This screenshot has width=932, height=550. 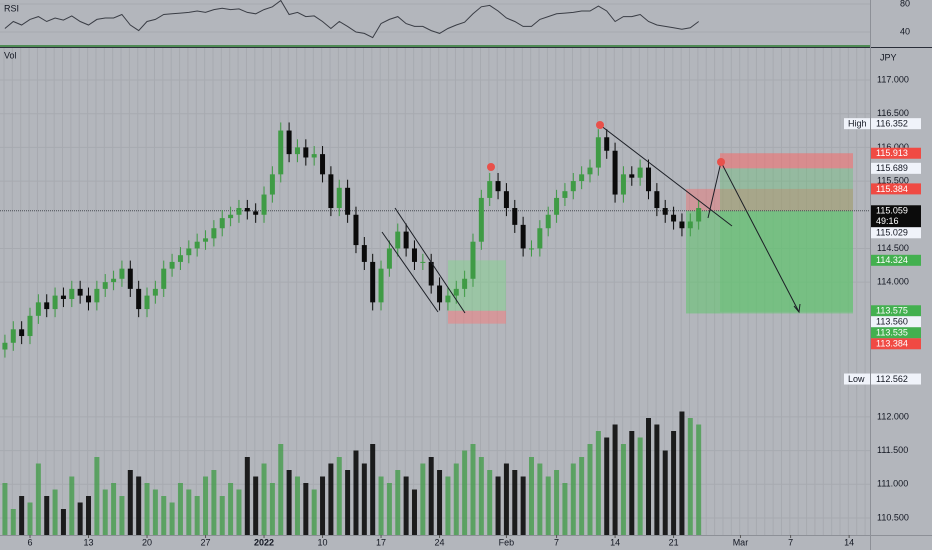 I want to click on x-tick-label: 14, so click(x=615, y=542).